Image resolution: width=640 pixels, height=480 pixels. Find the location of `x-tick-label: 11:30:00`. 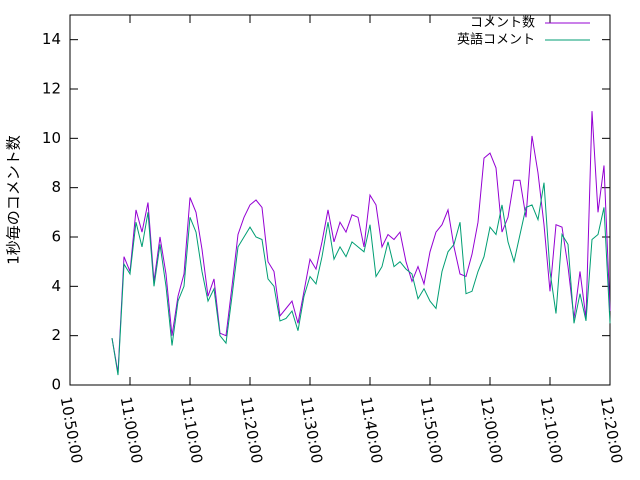

x-tick-label: 11:30:00 is located at coordinates (311, 429).